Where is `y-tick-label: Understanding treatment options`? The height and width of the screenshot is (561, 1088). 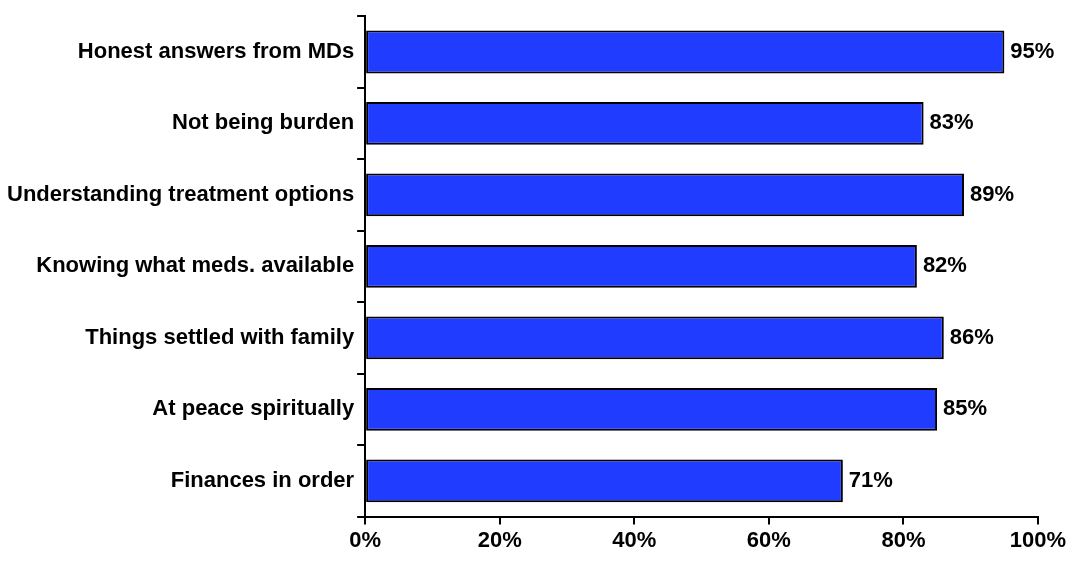 y-tick-label: Understanding treatment options is located at coordinates (181, 193).